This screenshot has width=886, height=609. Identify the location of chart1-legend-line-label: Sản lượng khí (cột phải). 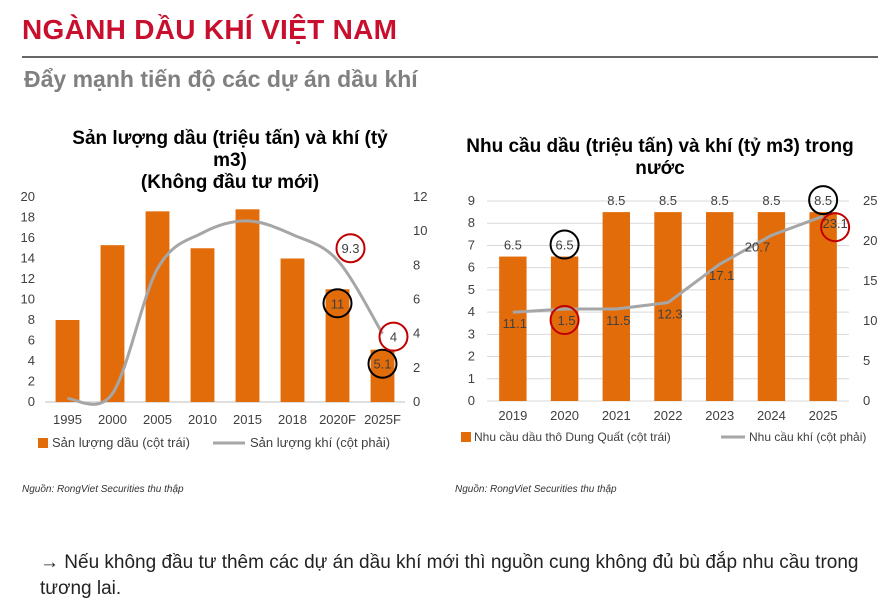
(320, 442).